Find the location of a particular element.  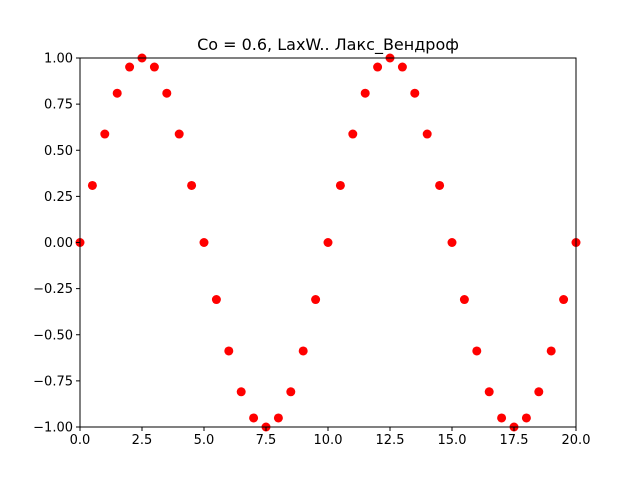

x-tick-label: 17.5 is located at coordinates (514, 440).